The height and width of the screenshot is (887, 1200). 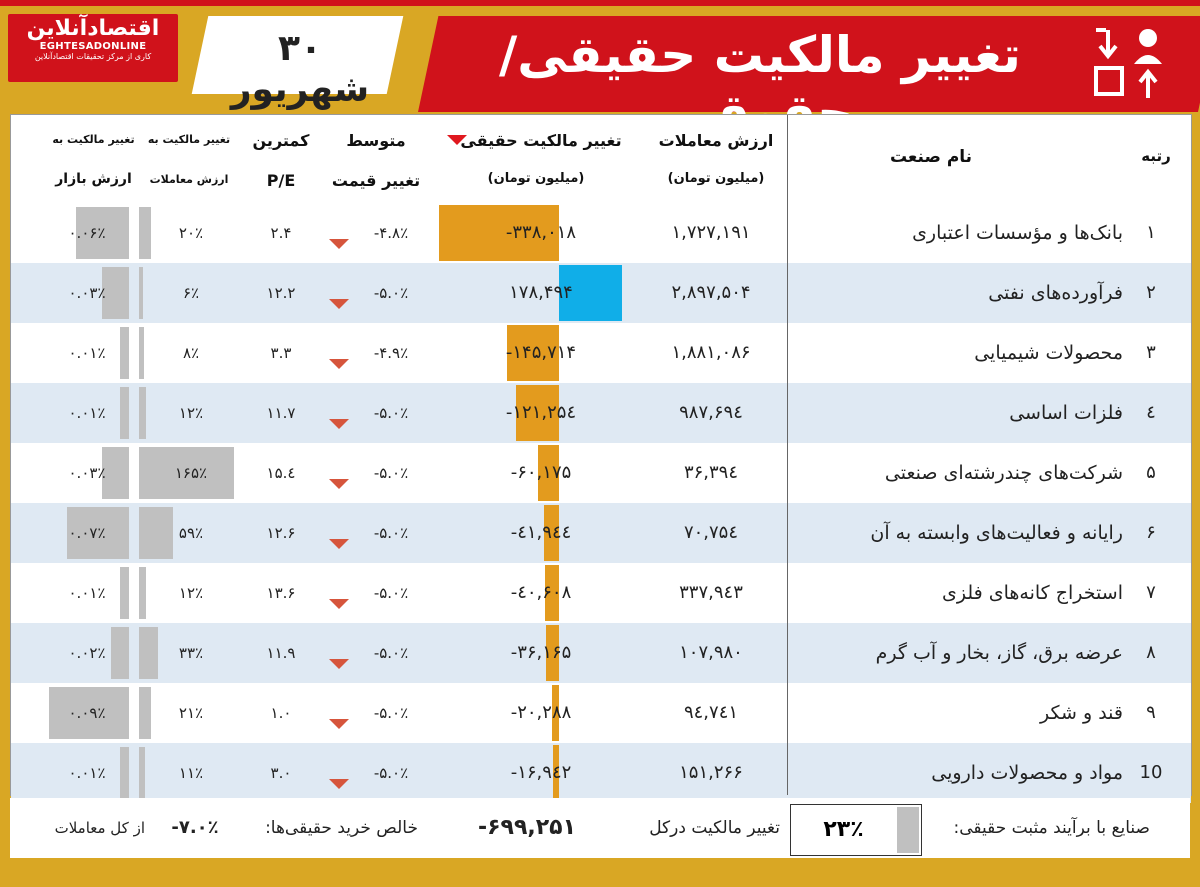 I want to click on industry-cell: شرکت‌های چندرشته‌ای صنعتی, so click(x=1003, y=473).